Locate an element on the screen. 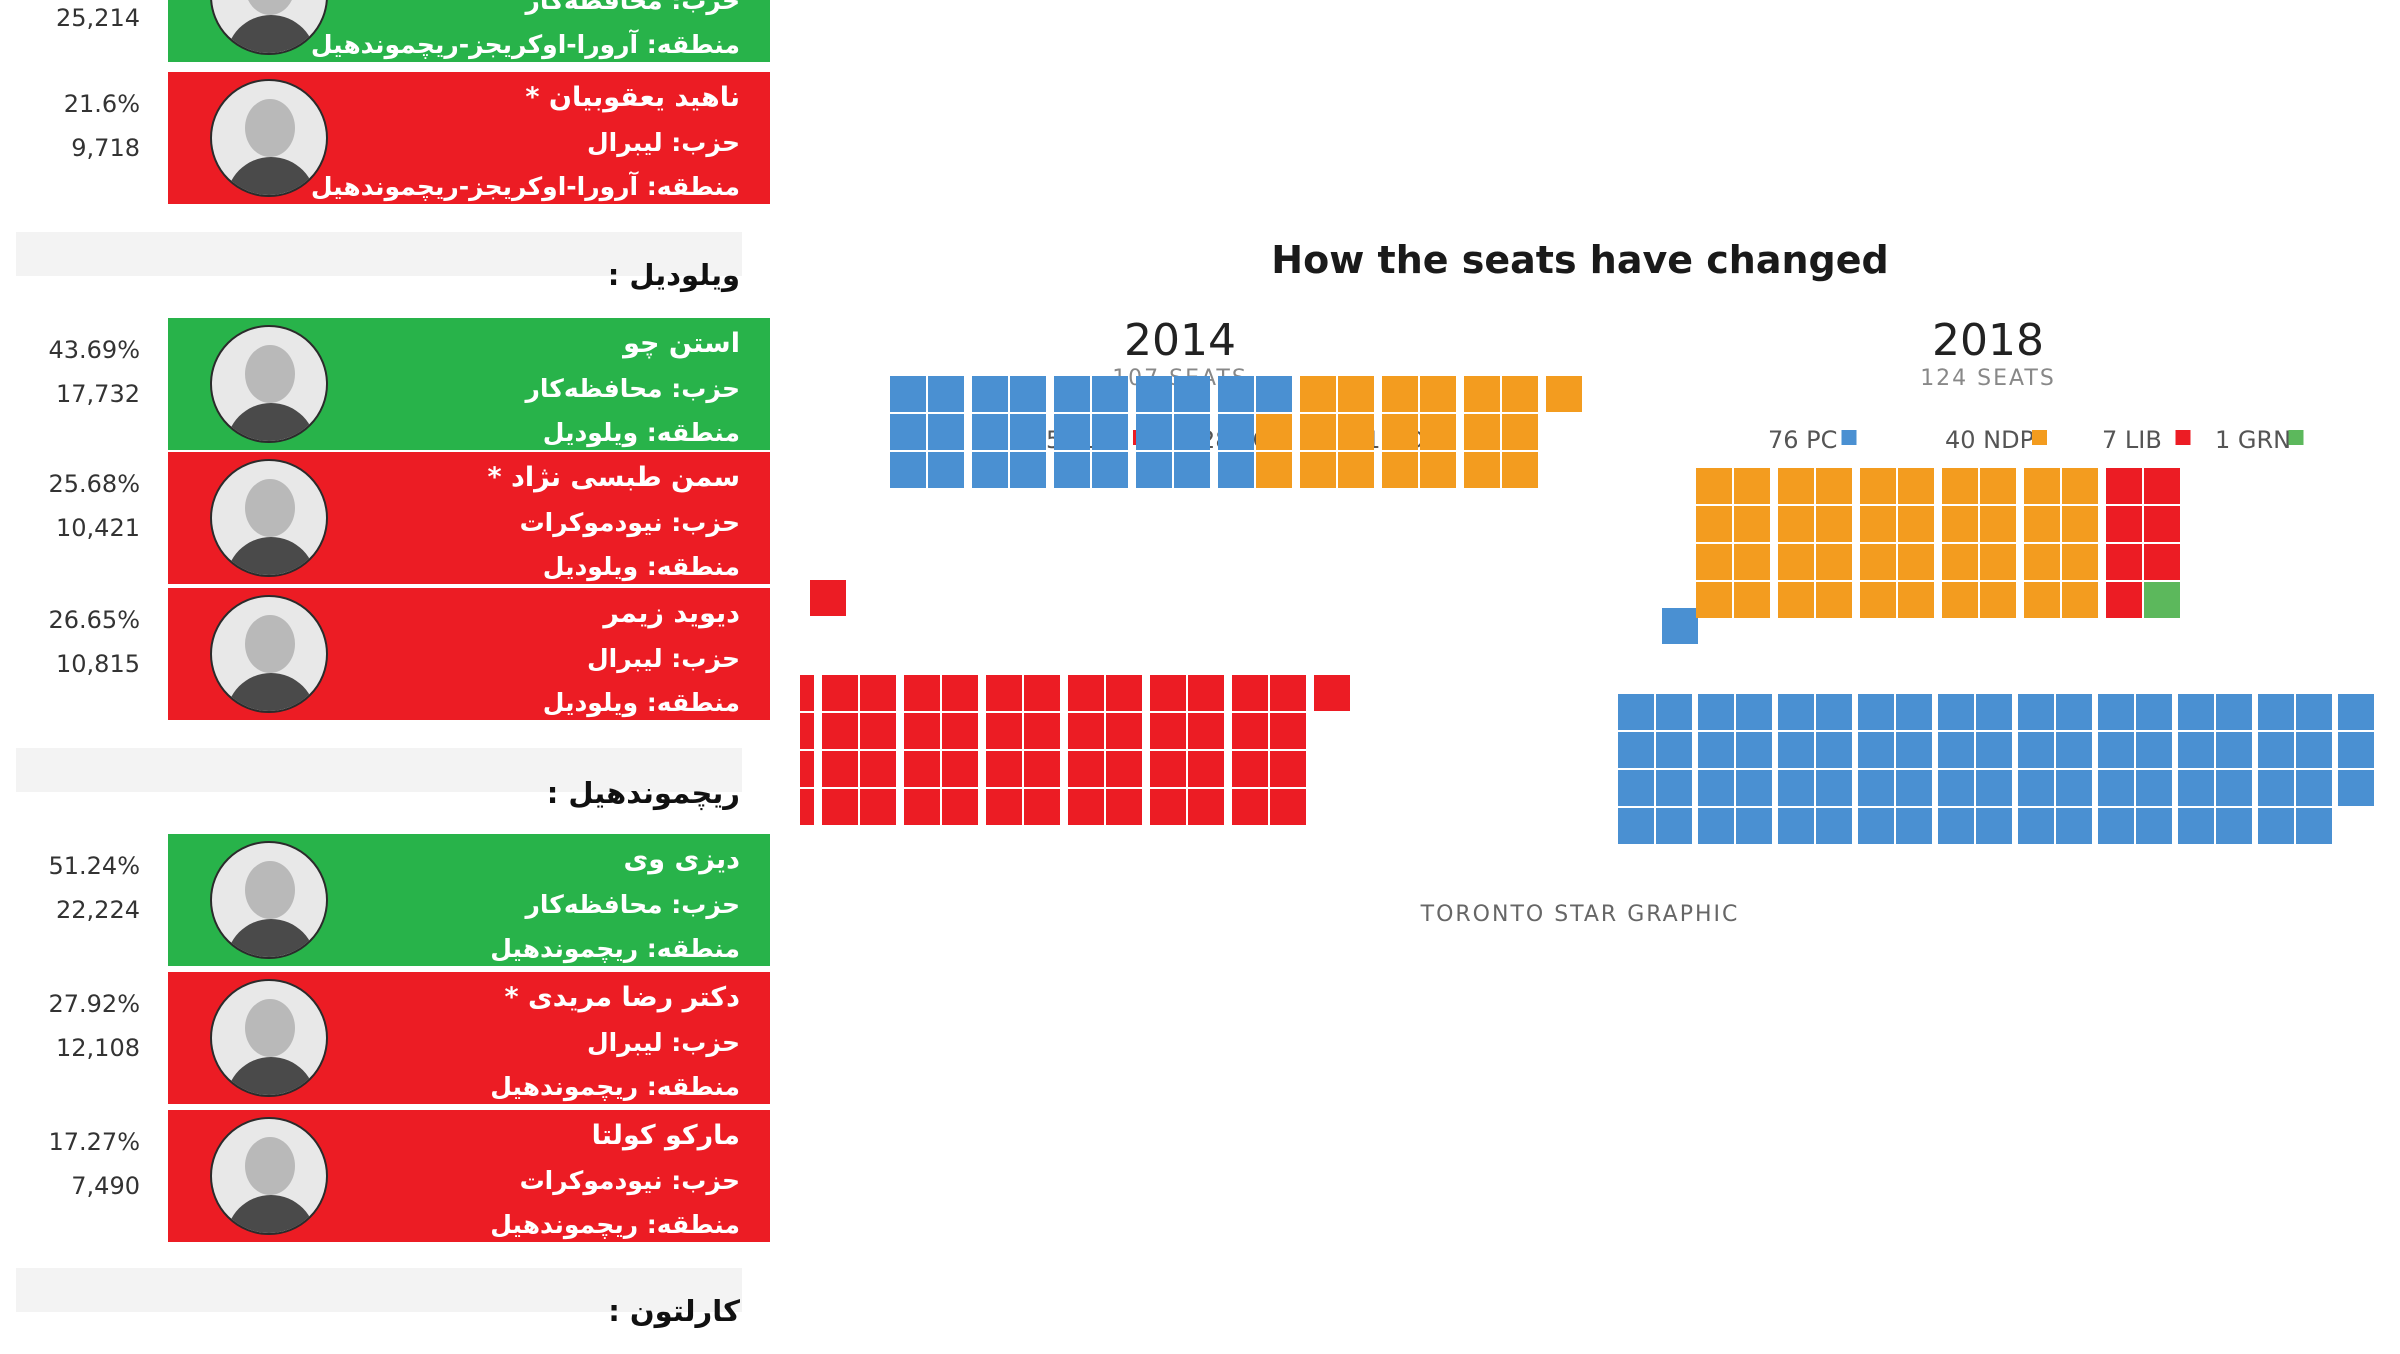 This screenshot has height=1354, width=2400. candidate-name: دیزی وی is located at coordinates (681, 859).